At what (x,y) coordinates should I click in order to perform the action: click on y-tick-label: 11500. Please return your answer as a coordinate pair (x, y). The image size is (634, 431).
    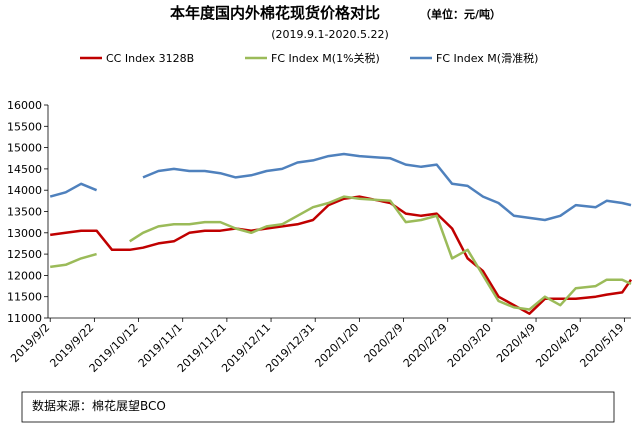
    Looking at the image, I should click on (24, 297).